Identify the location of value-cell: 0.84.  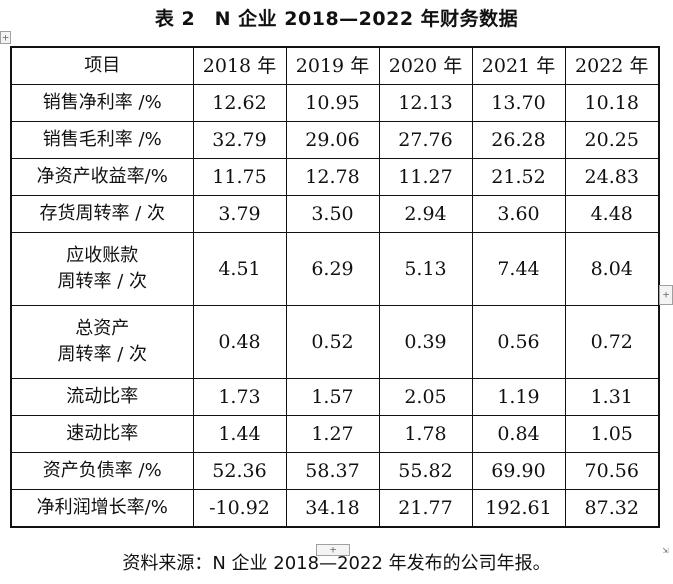
(518, 434).